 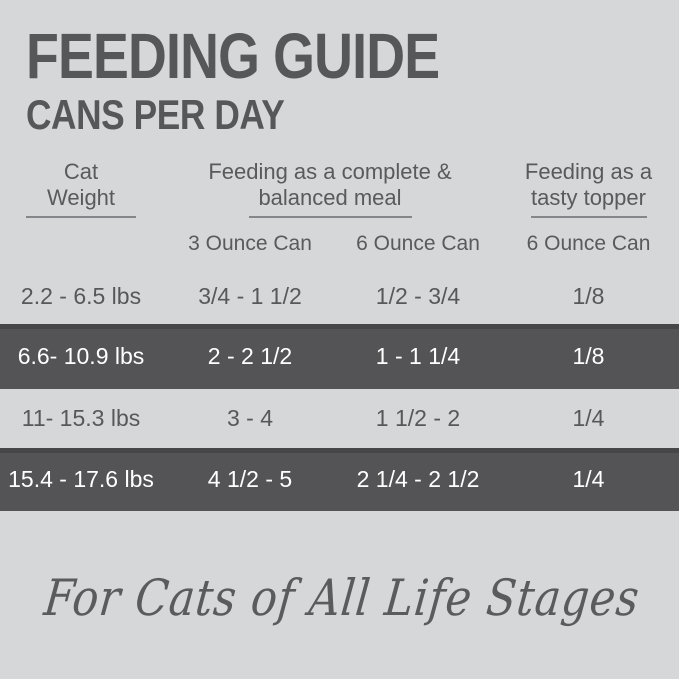 What do you see at coordinates (250, 418) in the screenshot?
I see `can3-cell: 3 - 4` at bounding box center [250, 418].